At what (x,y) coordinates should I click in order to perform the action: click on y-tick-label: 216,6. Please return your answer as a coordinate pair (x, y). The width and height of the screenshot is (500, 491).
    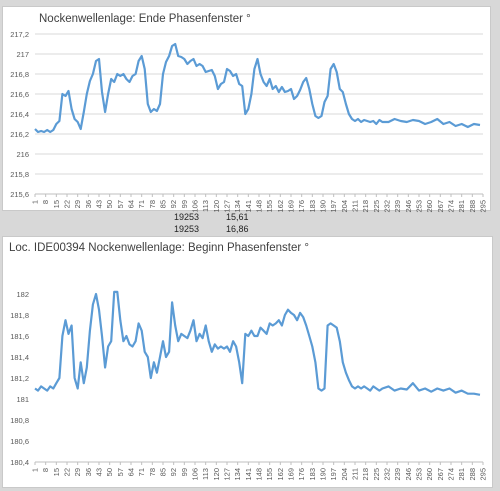
    Looking at the image, I should click on (19, 94).